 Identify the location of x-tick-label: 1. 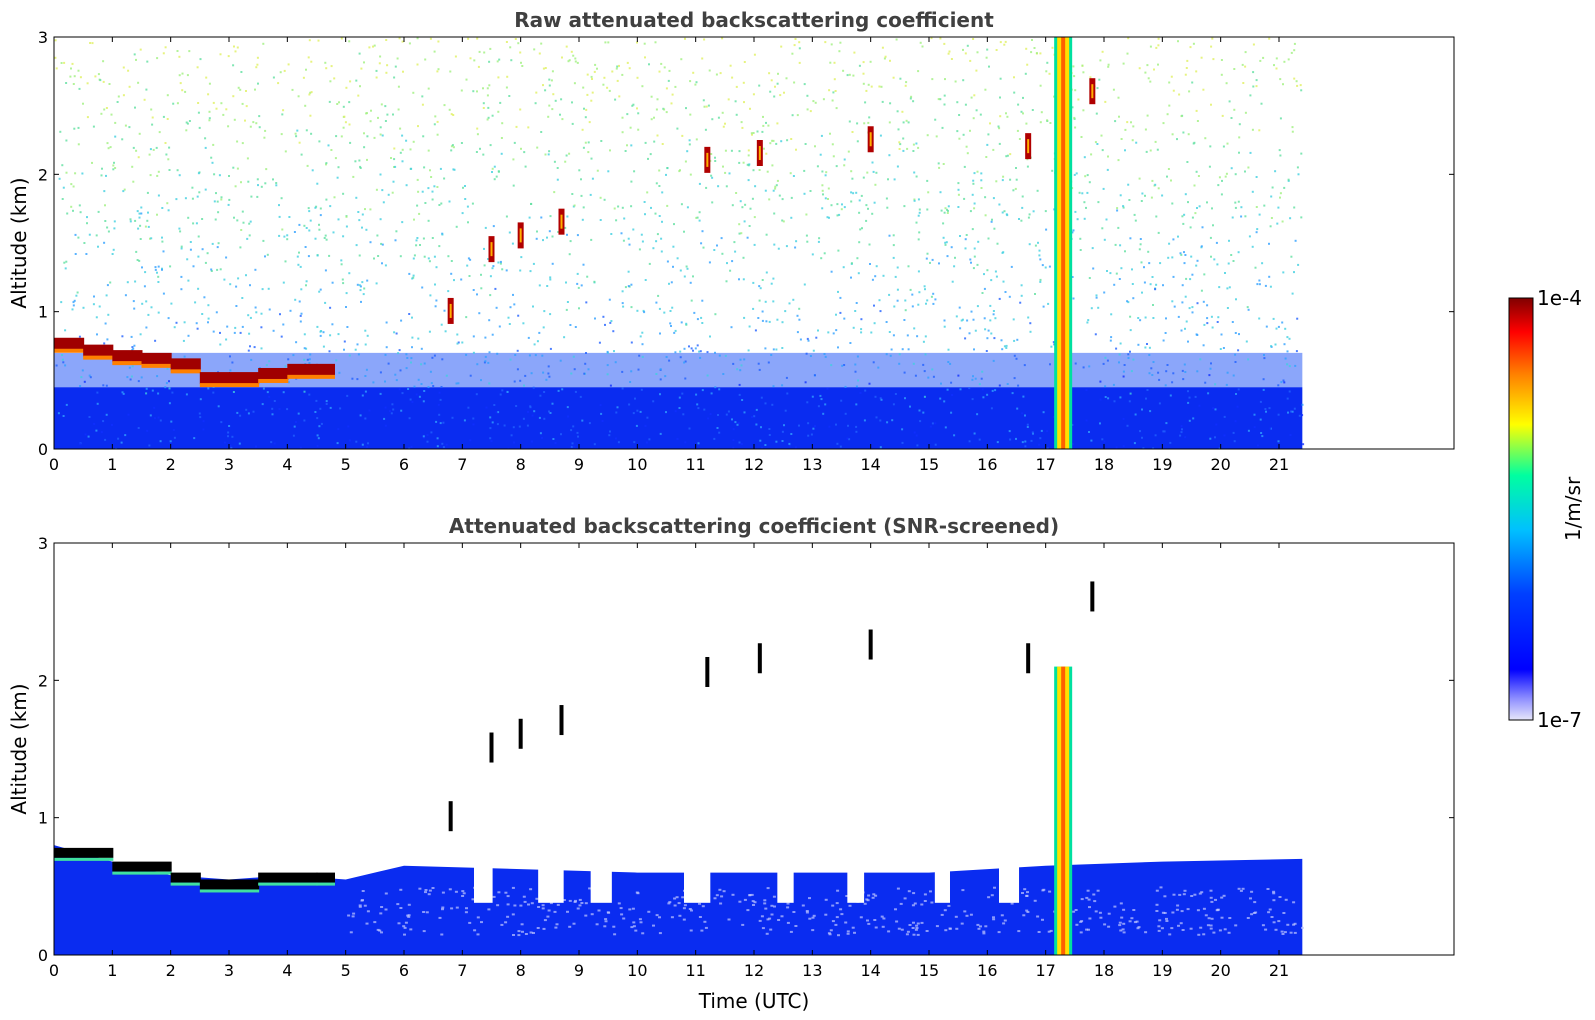
(112, 464).